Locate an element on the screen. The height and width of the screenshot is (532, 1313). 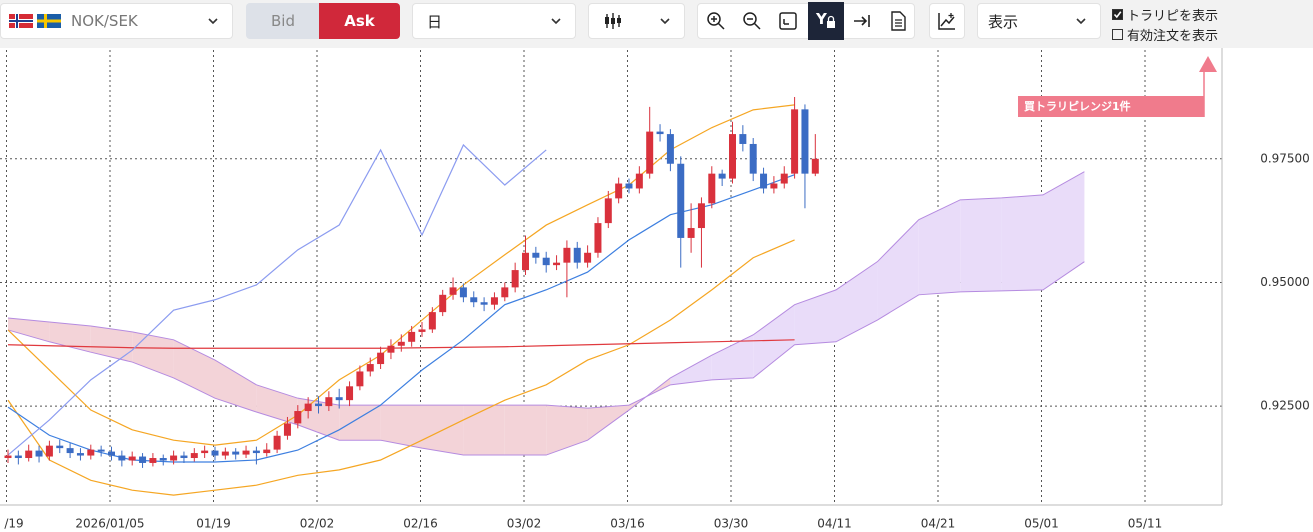
chart-type-select is located at coordinates (636, 21).